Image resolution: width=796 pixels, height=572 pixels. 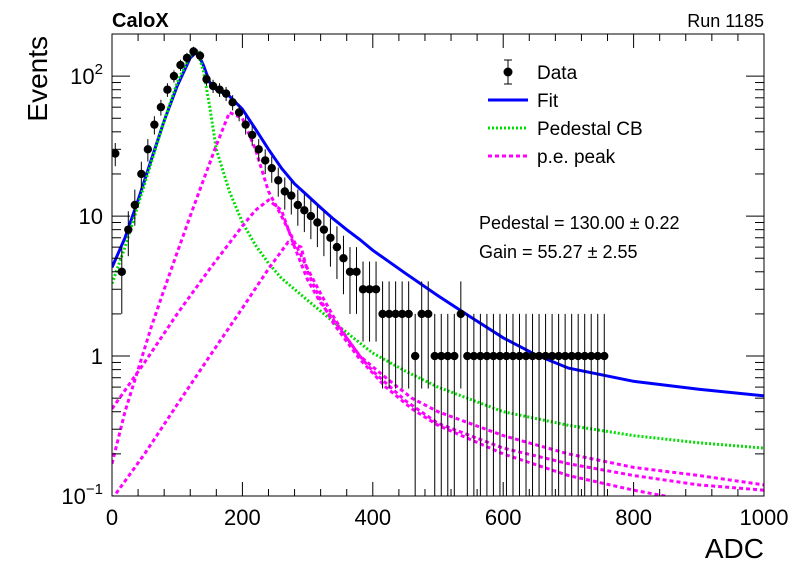 I want to click on legend-label: p.e. peak, so click(x=576, y=157).